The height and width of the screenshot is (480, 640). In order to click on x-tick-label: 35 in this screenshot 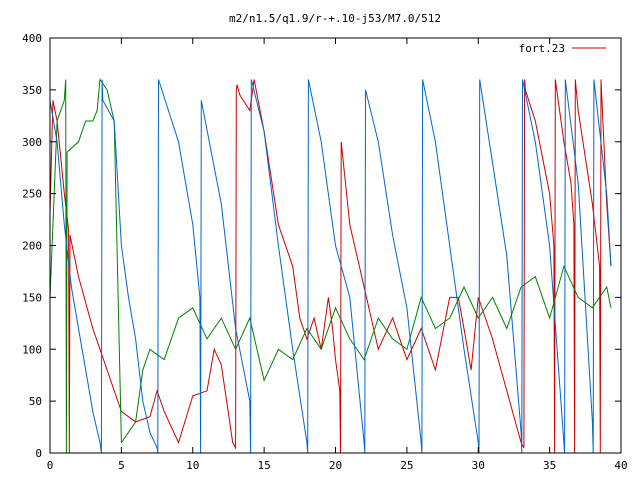, I will do `click(549, 465)`.